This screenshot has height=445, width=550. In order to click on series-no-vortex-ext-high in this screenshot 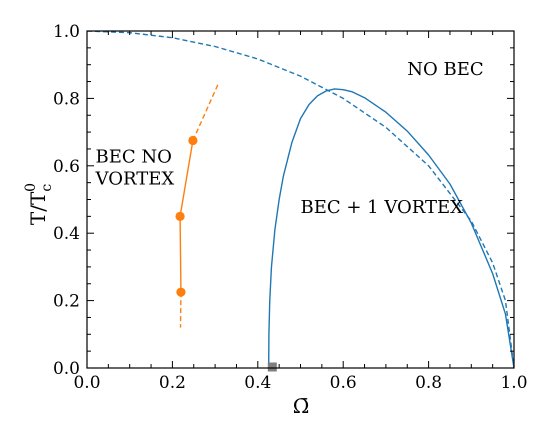, I will do `click(206, 111)`.